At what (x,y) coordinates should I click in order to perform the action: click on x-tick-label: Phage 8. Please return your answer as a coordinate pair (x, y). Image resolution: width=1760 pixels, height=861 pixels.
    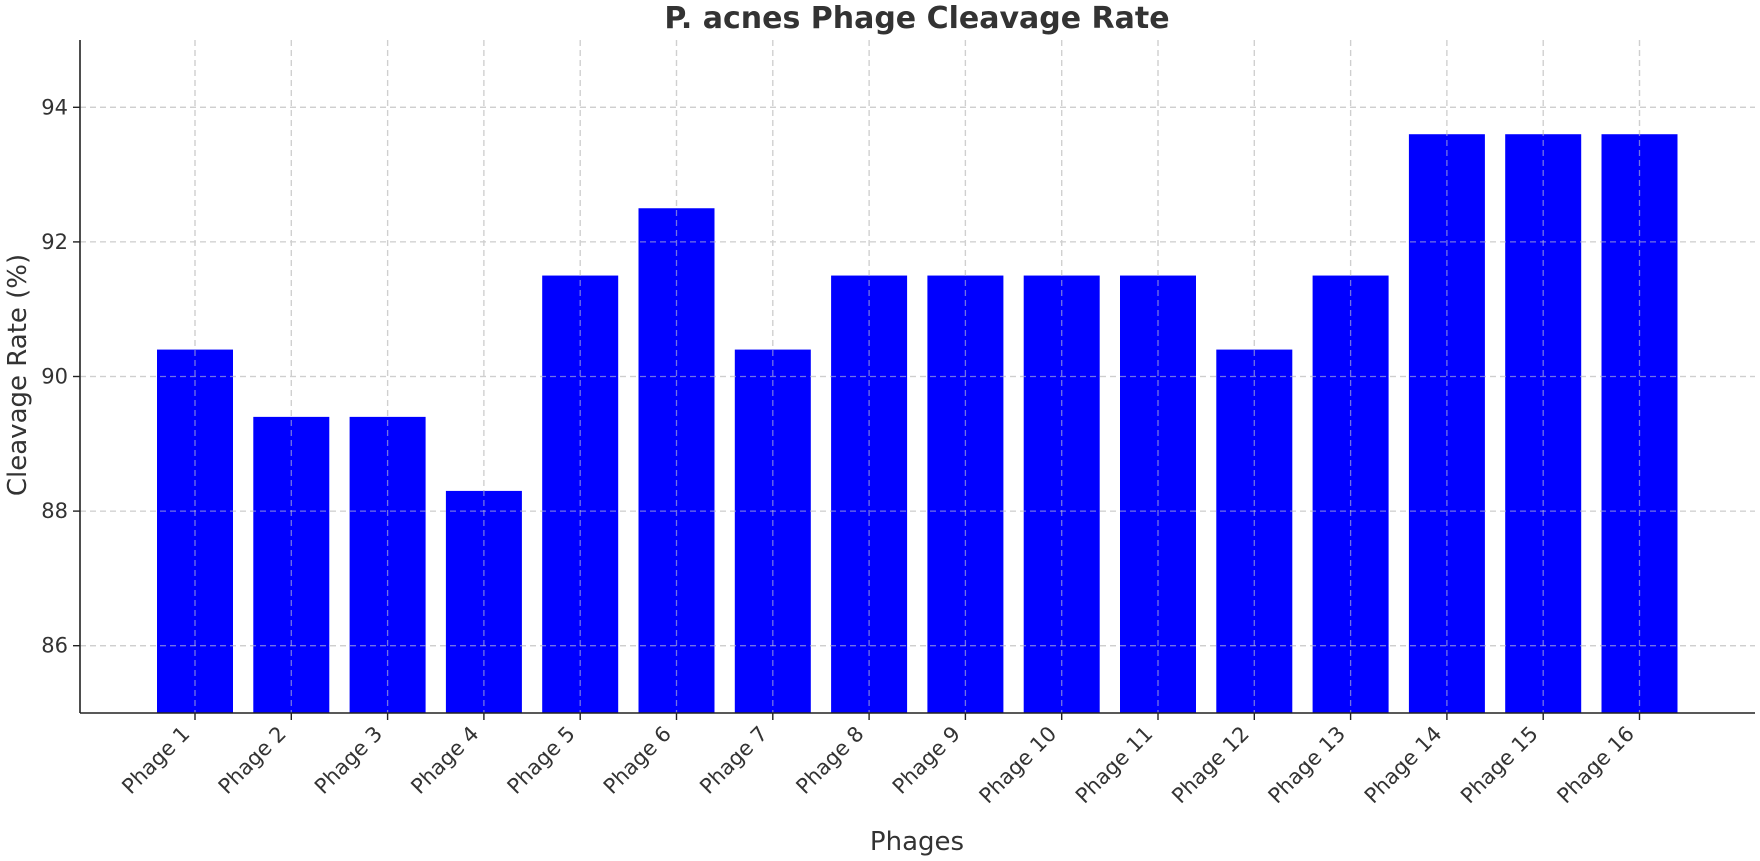
    Looking at the image, I should click on (829, 760).